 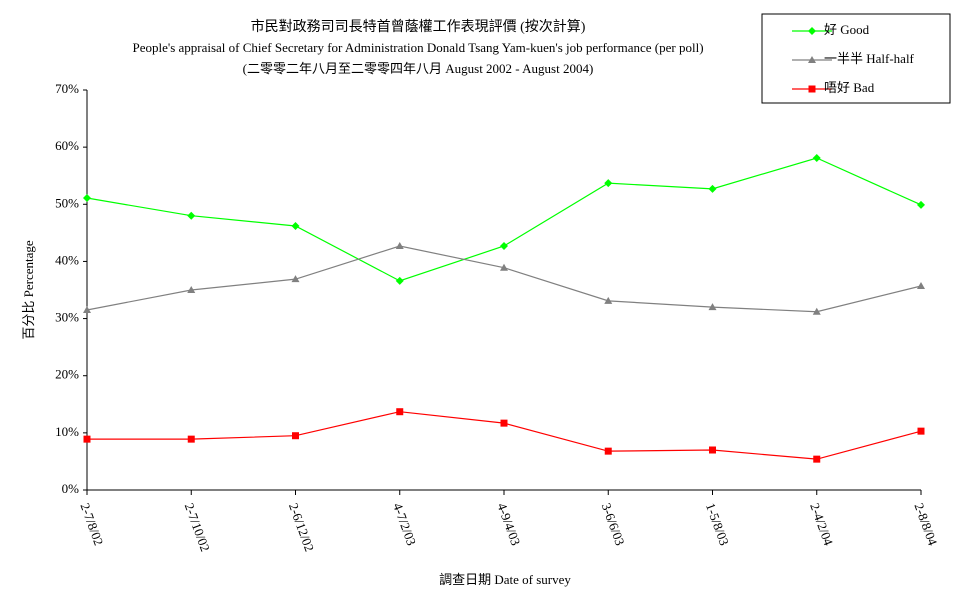 What do you see at coordinates (404, 524) in the screenshot?
I see `x-tick-label: 4-7/2/03` at bounding box center [404, 524].